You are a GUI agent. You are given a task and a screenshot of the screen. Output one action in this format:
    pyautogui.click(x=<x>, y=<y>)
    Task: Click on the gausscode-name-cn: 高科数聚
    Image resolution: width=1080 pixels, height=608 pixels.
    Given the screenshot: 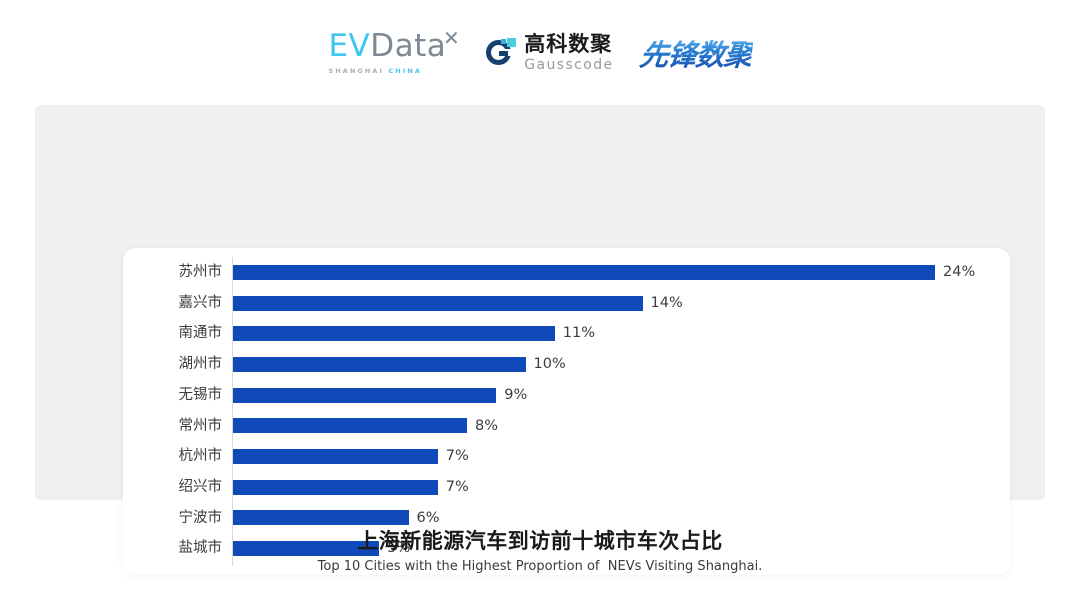 What is the action you would take?
    pyautogui.click(x=568, y=44)
    